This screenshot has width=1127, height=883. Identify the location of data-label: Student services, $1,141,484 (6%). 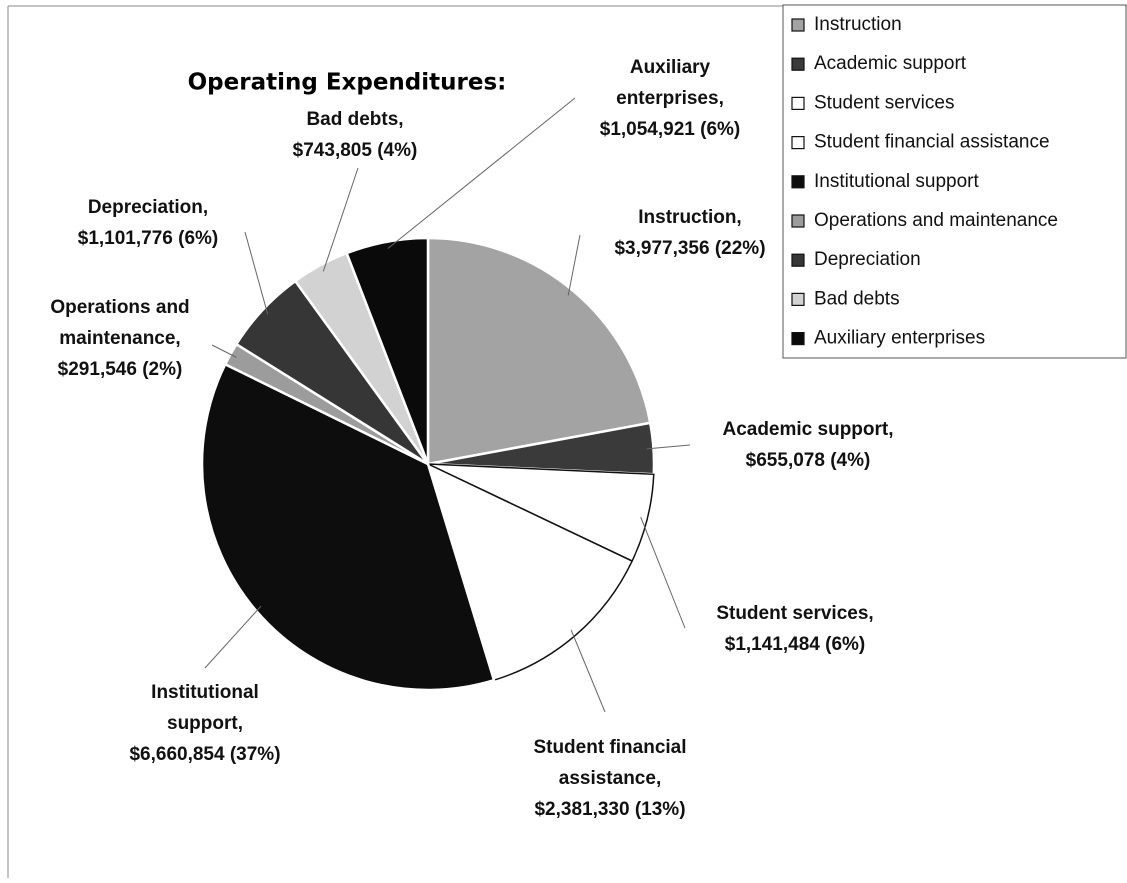
(794, 629).